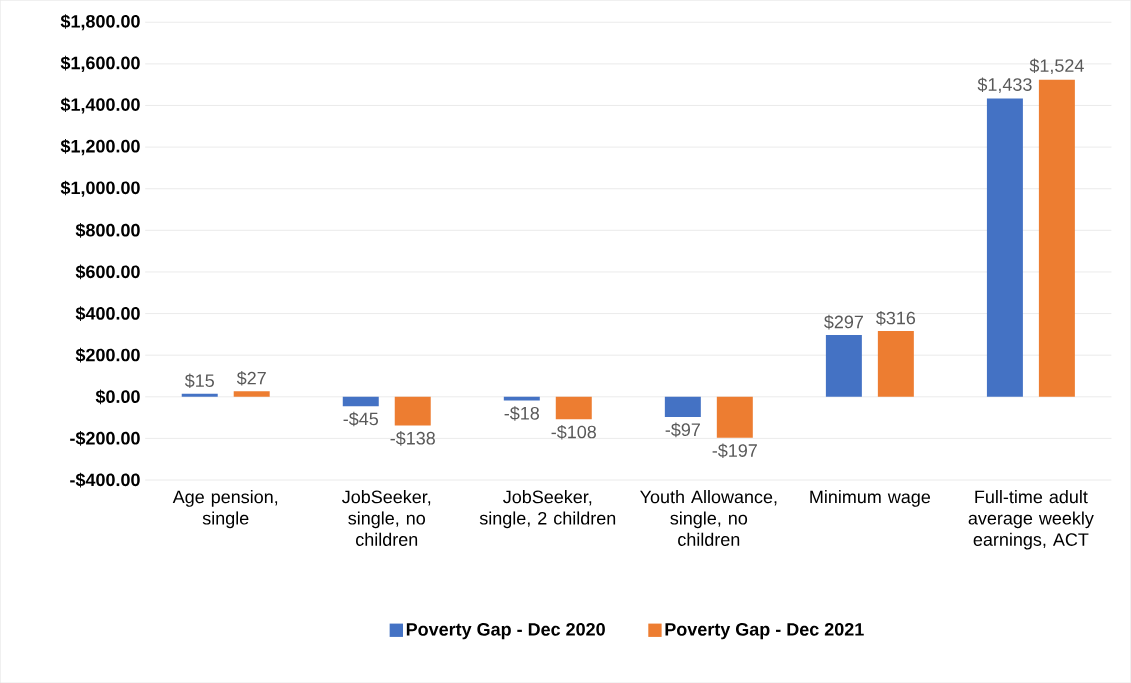  What do you see at coordinates (505, 631) in the screenshot?
I see `legend-label: Poverty Gap - Dec 2020` at bounding box center [505, 631].